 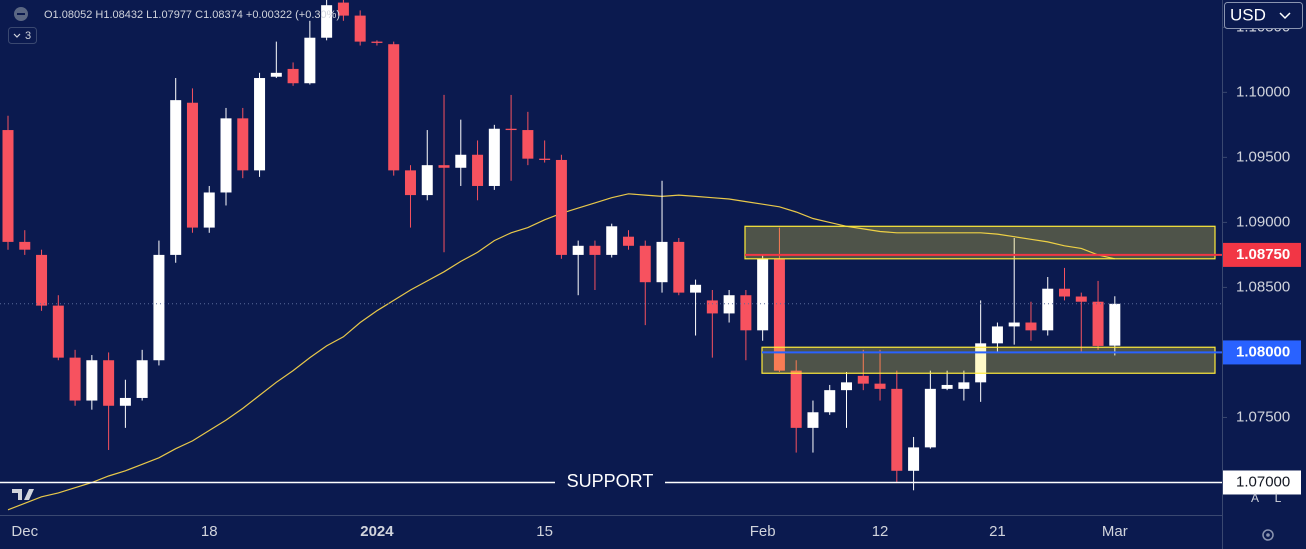 I want to click on settings-button, so click(x=1268, y=535).